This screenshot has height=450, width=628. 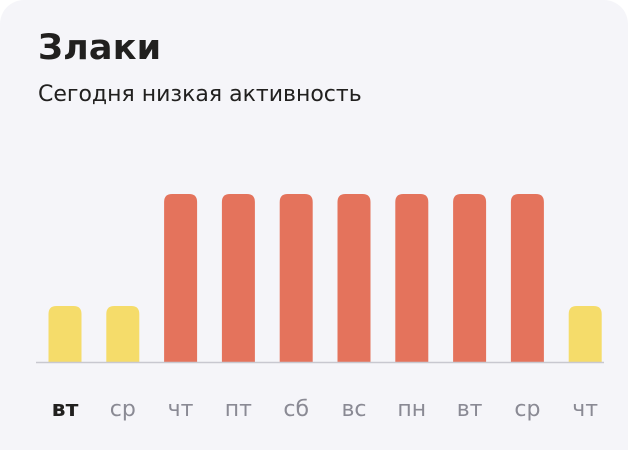 What do you see at coordinates (411, 409) in the screenshot?
I see `day-label-6: пн` at bounding box center [411, 409].